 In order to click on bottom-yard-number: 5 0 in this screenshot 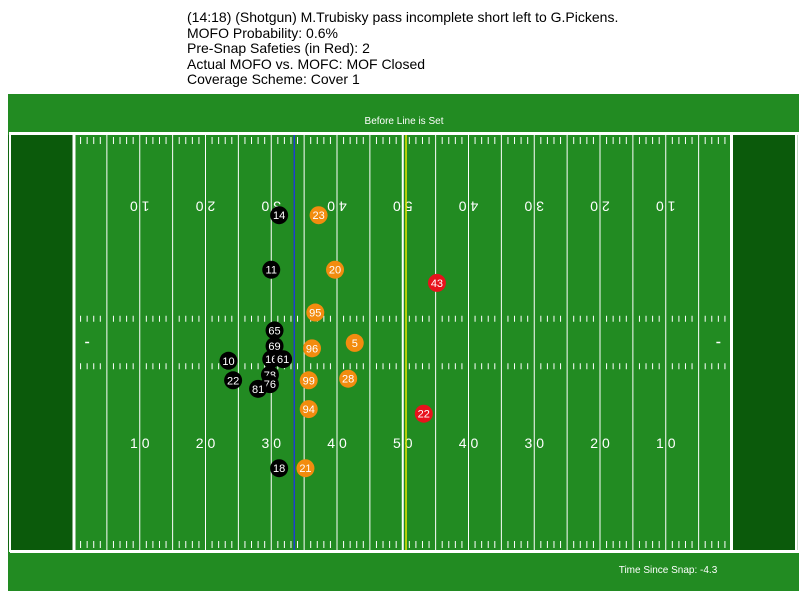, I will do `click(403, 443)`.